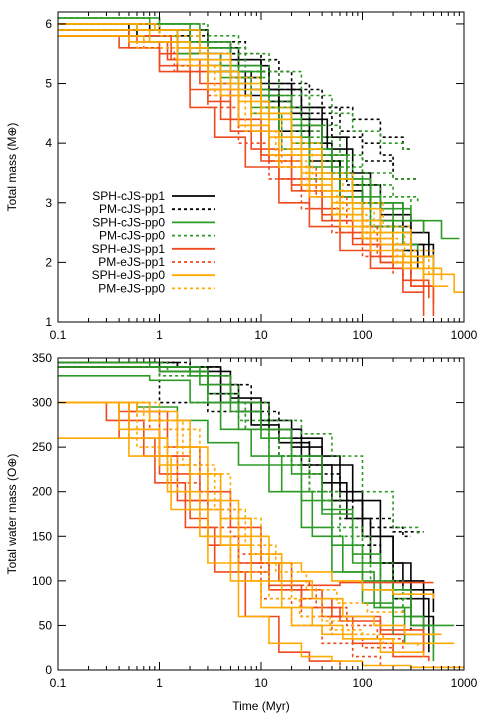  What do you see at coordinates (131, 262) in the screenshot?
I see `legend-label: PM-eJS-pp1` at bounding box center [131, 262].